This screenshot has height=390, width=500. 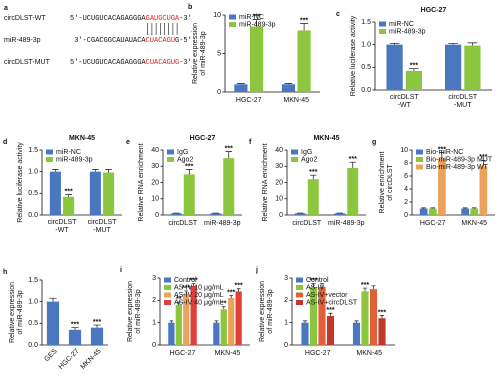 I want to click on y-tick-label: 5, so click(x=219, y=53).